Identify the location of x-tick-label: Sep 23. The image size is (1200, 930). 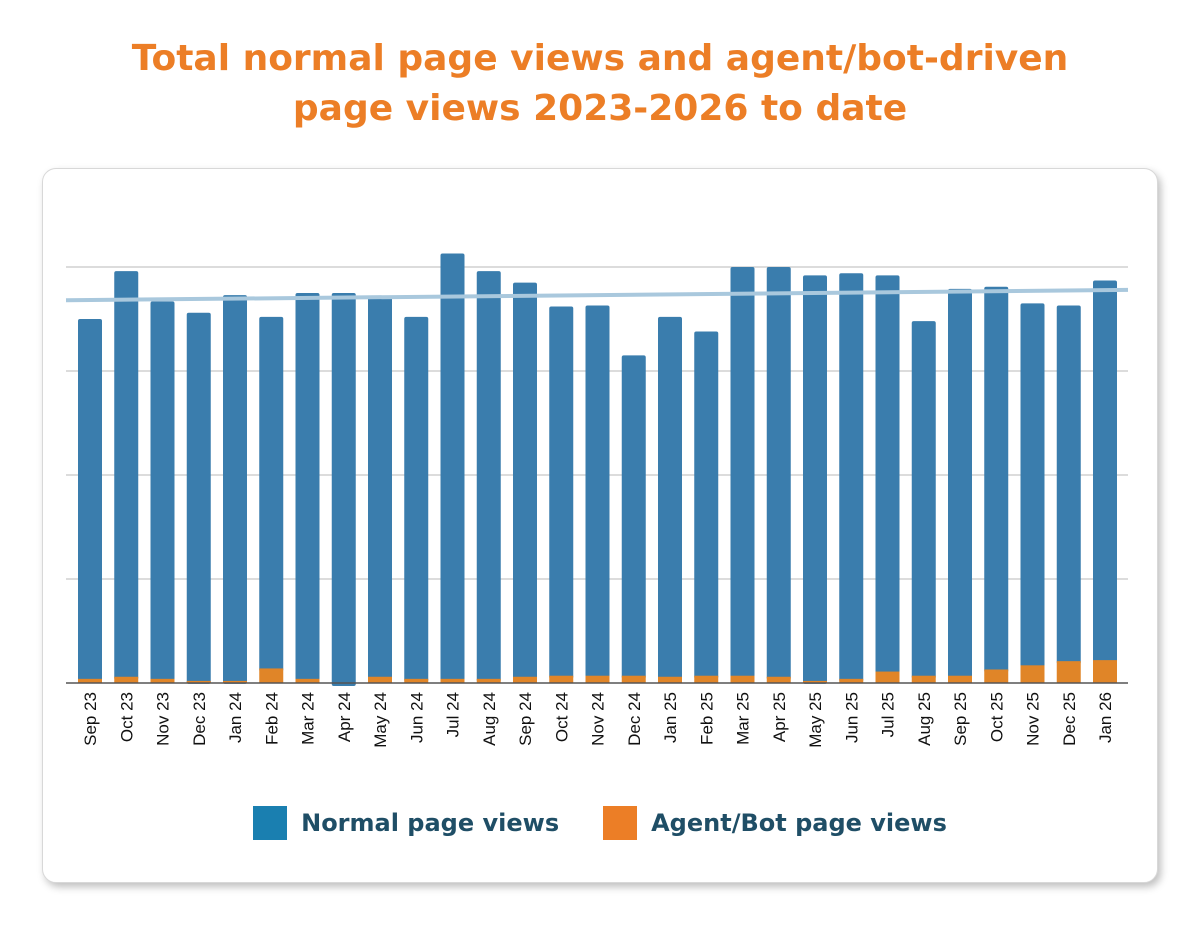
(90, 719).